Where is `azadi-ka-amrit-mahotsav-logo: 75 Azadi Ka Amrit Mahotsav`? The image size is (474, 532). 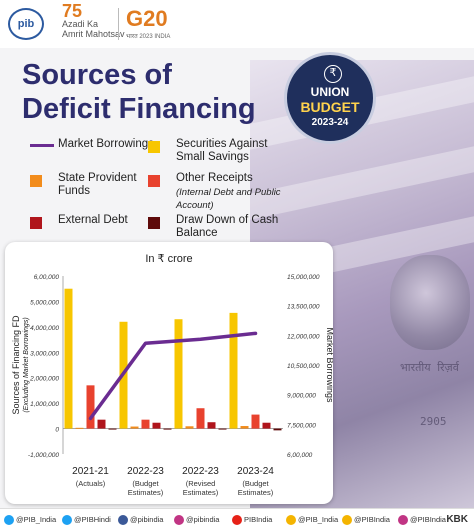 azadi-ka-amrit-mahotsav-logo: 75 Azadi Ka Amrit Mahotsav is located at coordinates (93, 20).